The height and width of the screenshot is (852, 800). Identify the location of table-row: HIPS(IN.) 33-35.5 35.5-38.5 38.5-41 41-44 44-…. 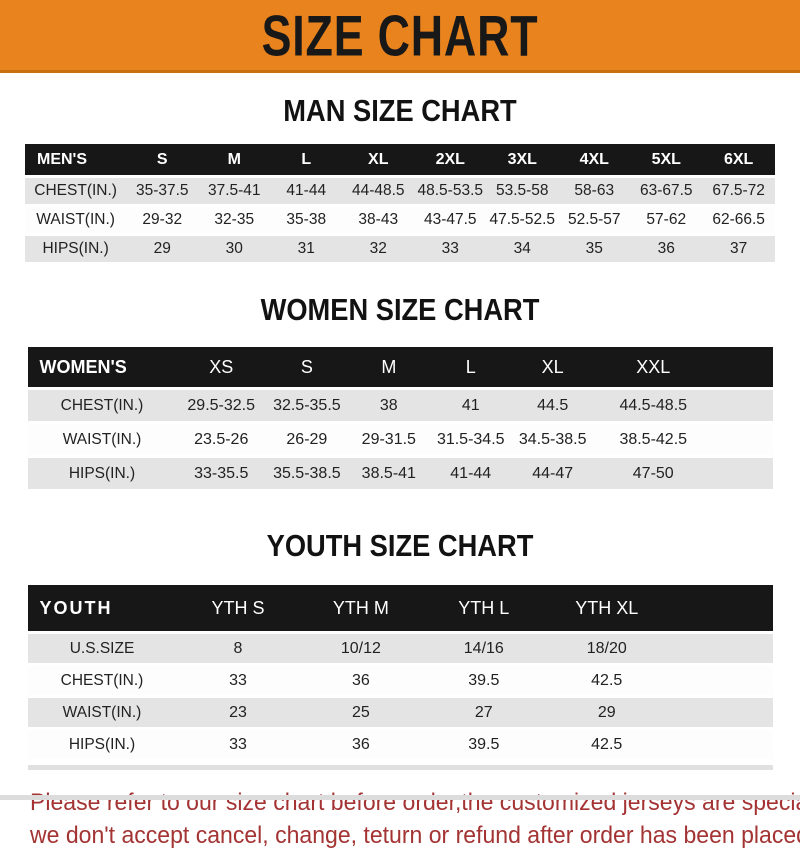
(400, 473).